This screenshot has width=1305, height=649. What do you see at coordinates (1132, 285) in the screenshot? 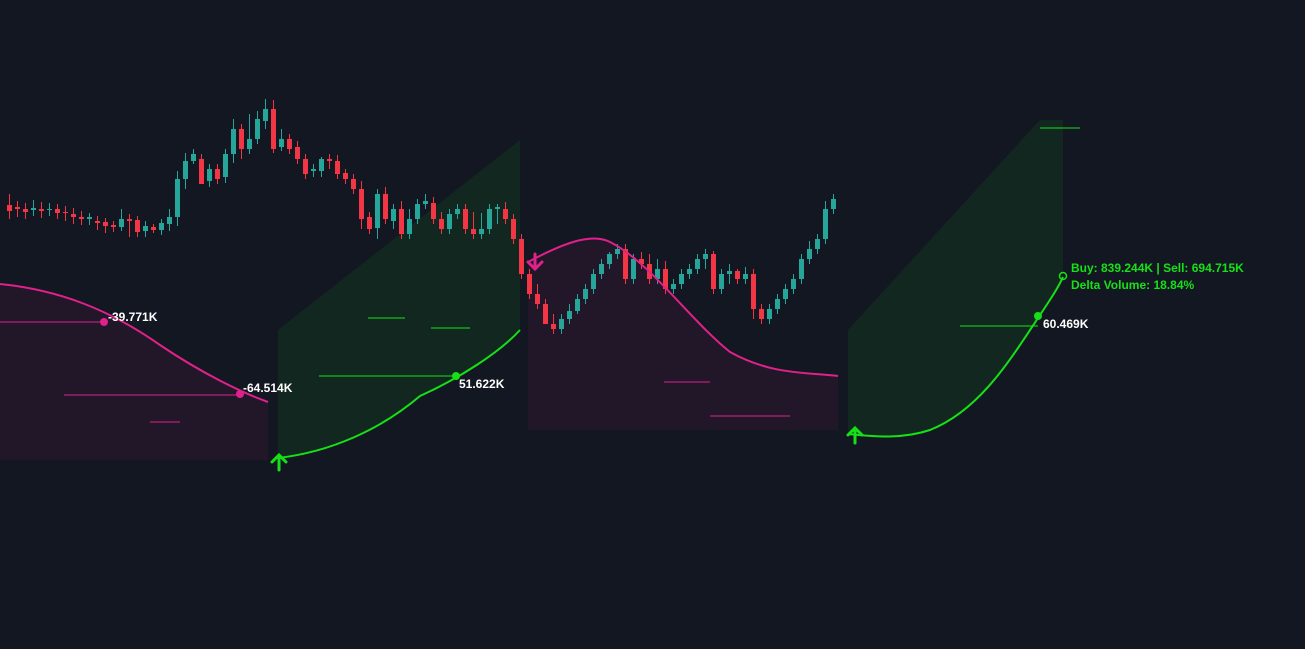
I see `delta-volume-label: Delta Volume: 18.84%` at bounding box center [1132, 285].